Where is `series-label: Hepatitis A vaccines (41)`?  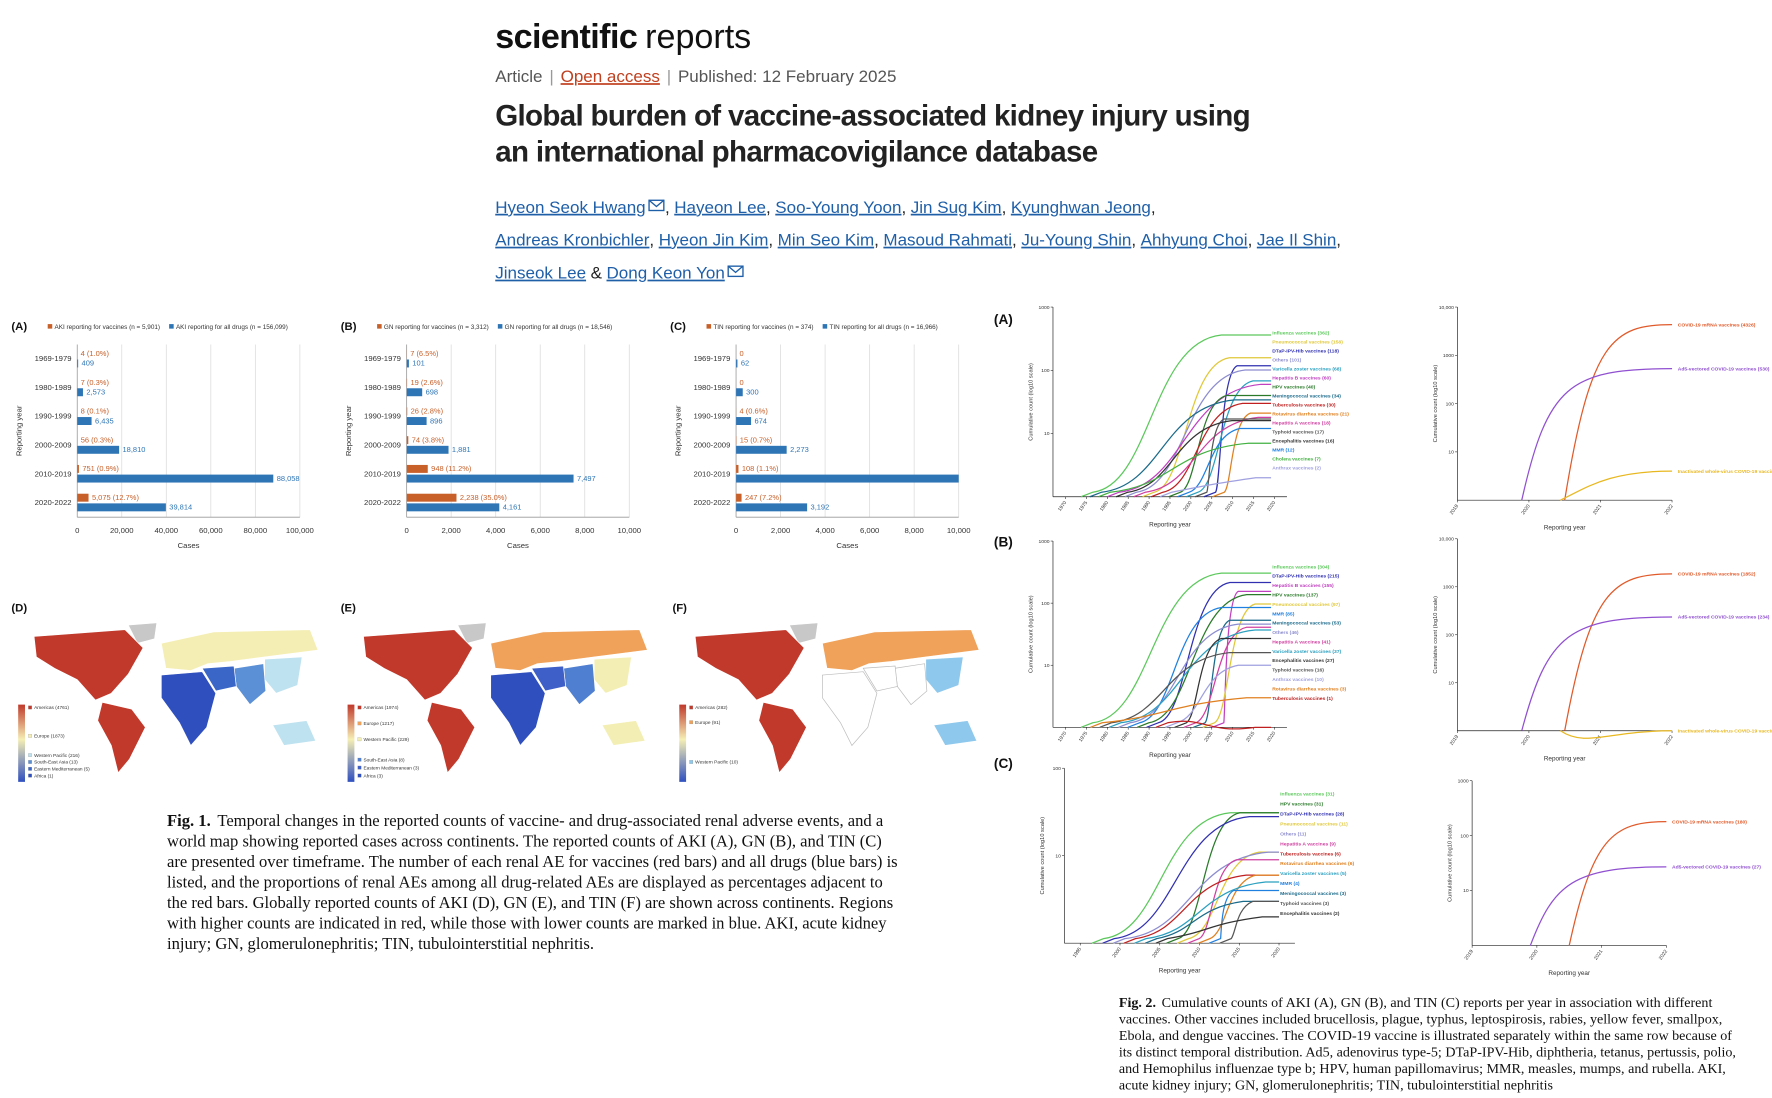
series-label: Hepatitis A vaccines (41) is located at coordinates (1301, 642).